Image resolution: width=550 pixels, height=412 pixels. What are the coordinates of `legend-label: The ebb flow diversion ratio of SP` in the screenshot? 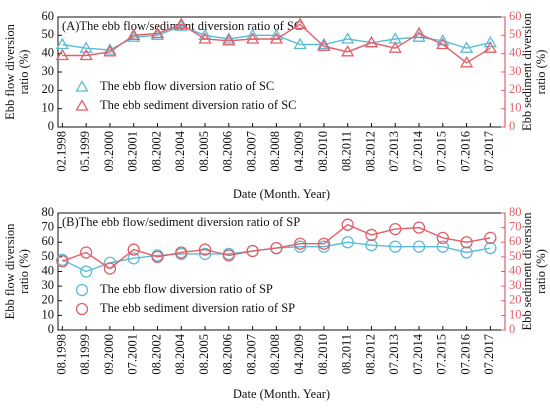 It's located at (186, 289).